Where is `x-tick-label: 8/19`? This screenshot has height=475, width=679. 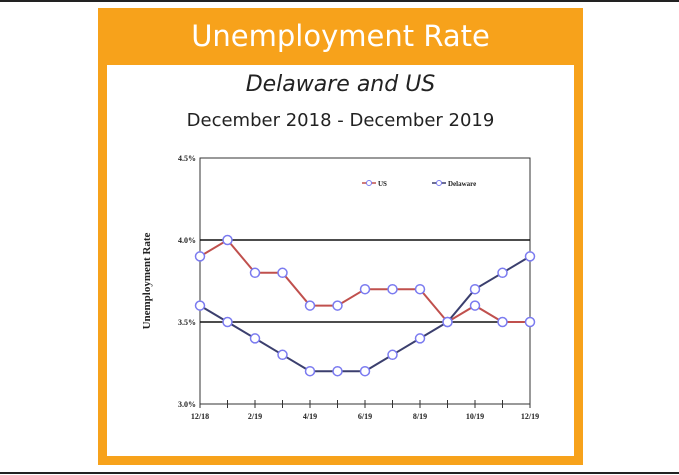 x-tick-label: 8/19 is located at coordinates (420, 416).